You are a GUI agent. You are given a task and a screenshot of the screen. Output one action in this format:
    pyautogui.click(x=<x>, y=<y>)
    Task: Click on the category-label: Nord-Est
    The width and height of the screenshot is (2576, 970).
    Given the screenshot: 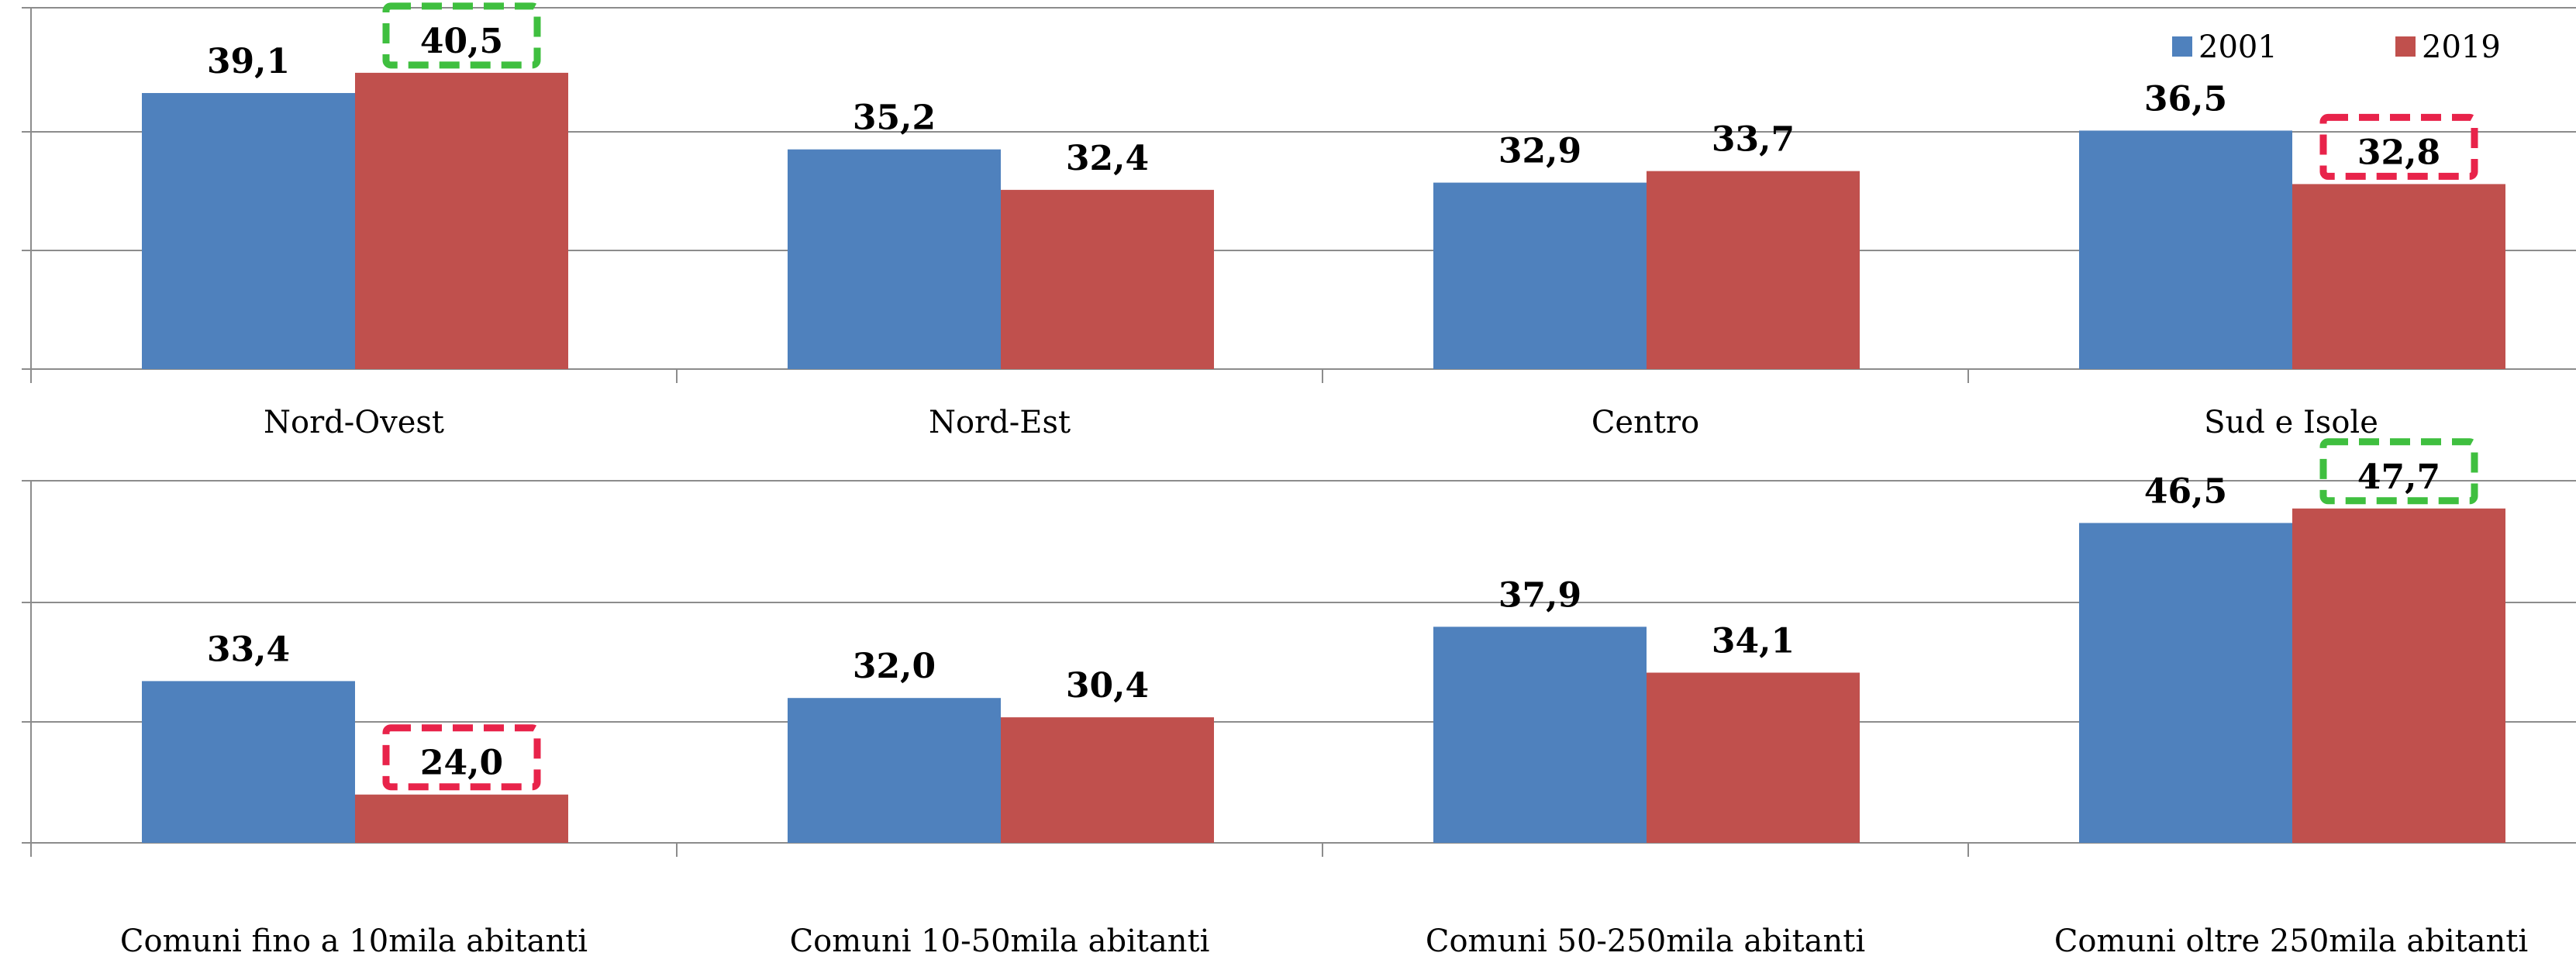 What is the action you would take?
    pyautogui.click(x=1000, y=423)
    